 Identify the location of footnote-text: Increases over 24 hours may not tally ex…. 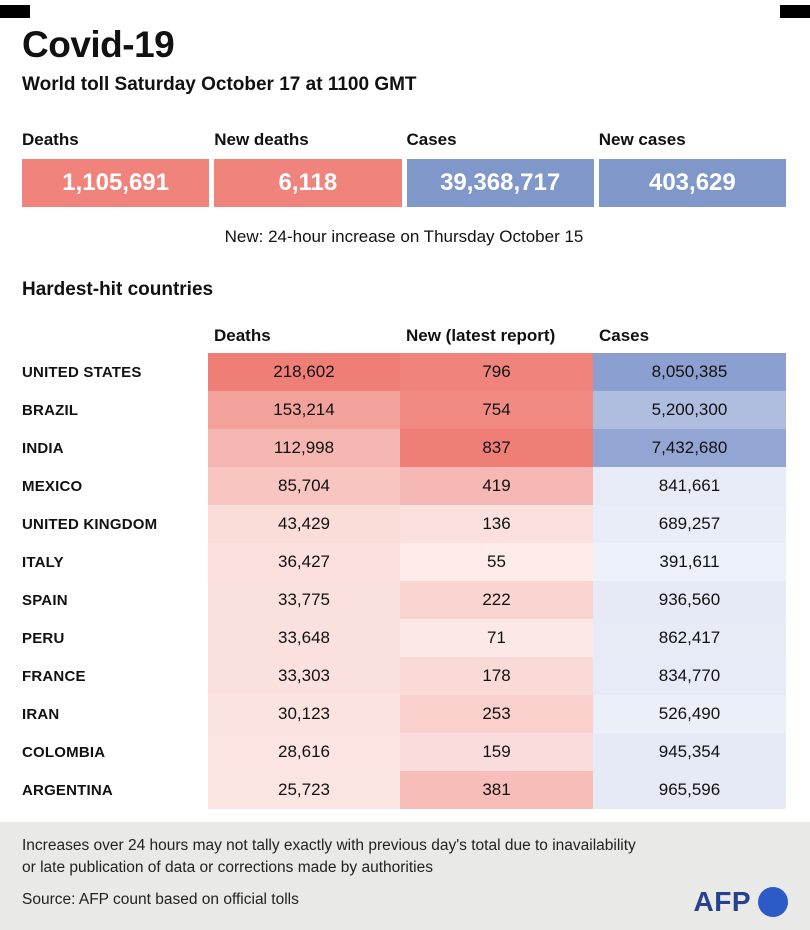
(404, 857).